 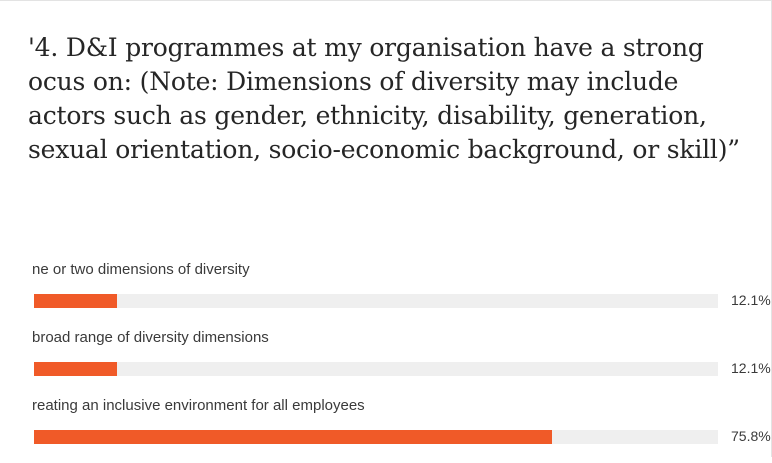 What do you see at coordinates (150, 337) in the screenshot?
I see `option-label: broad range of diversity dimensions` at bounding box center [150, 337].